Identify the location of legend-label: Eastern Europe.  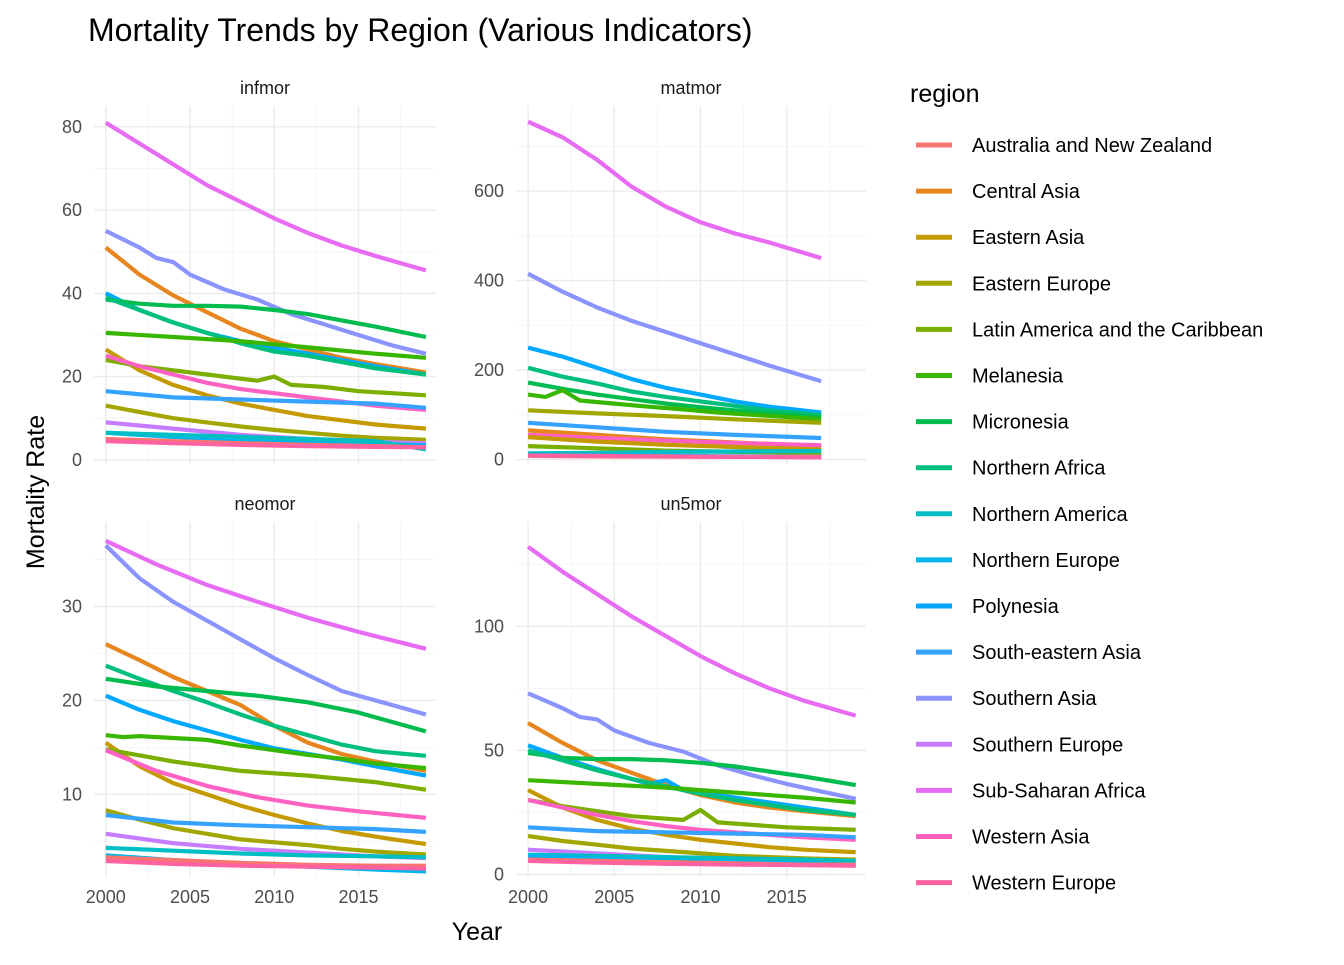
(1041, 284).